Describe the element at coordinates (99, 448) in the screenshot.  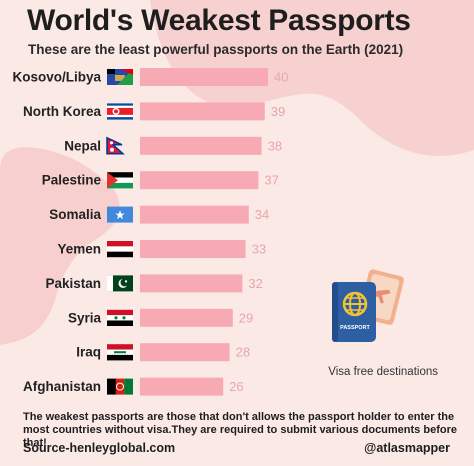
I see `source-credit: Source-henleyglobal.com` at that location.